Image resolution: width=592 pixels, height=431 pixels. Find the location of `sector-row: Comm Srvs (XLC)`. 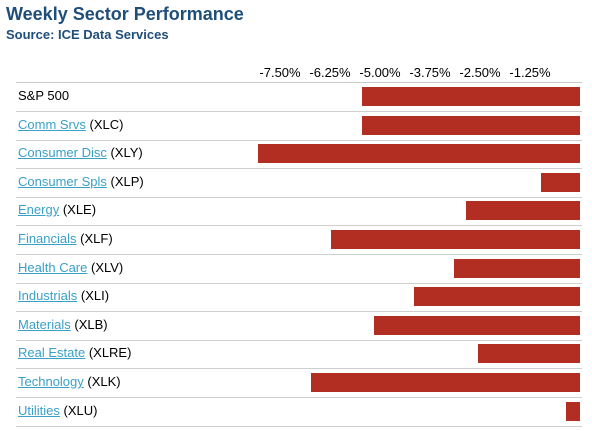

sector-row: Comm Srvs (XLC) is located at coordinates (299, 126).